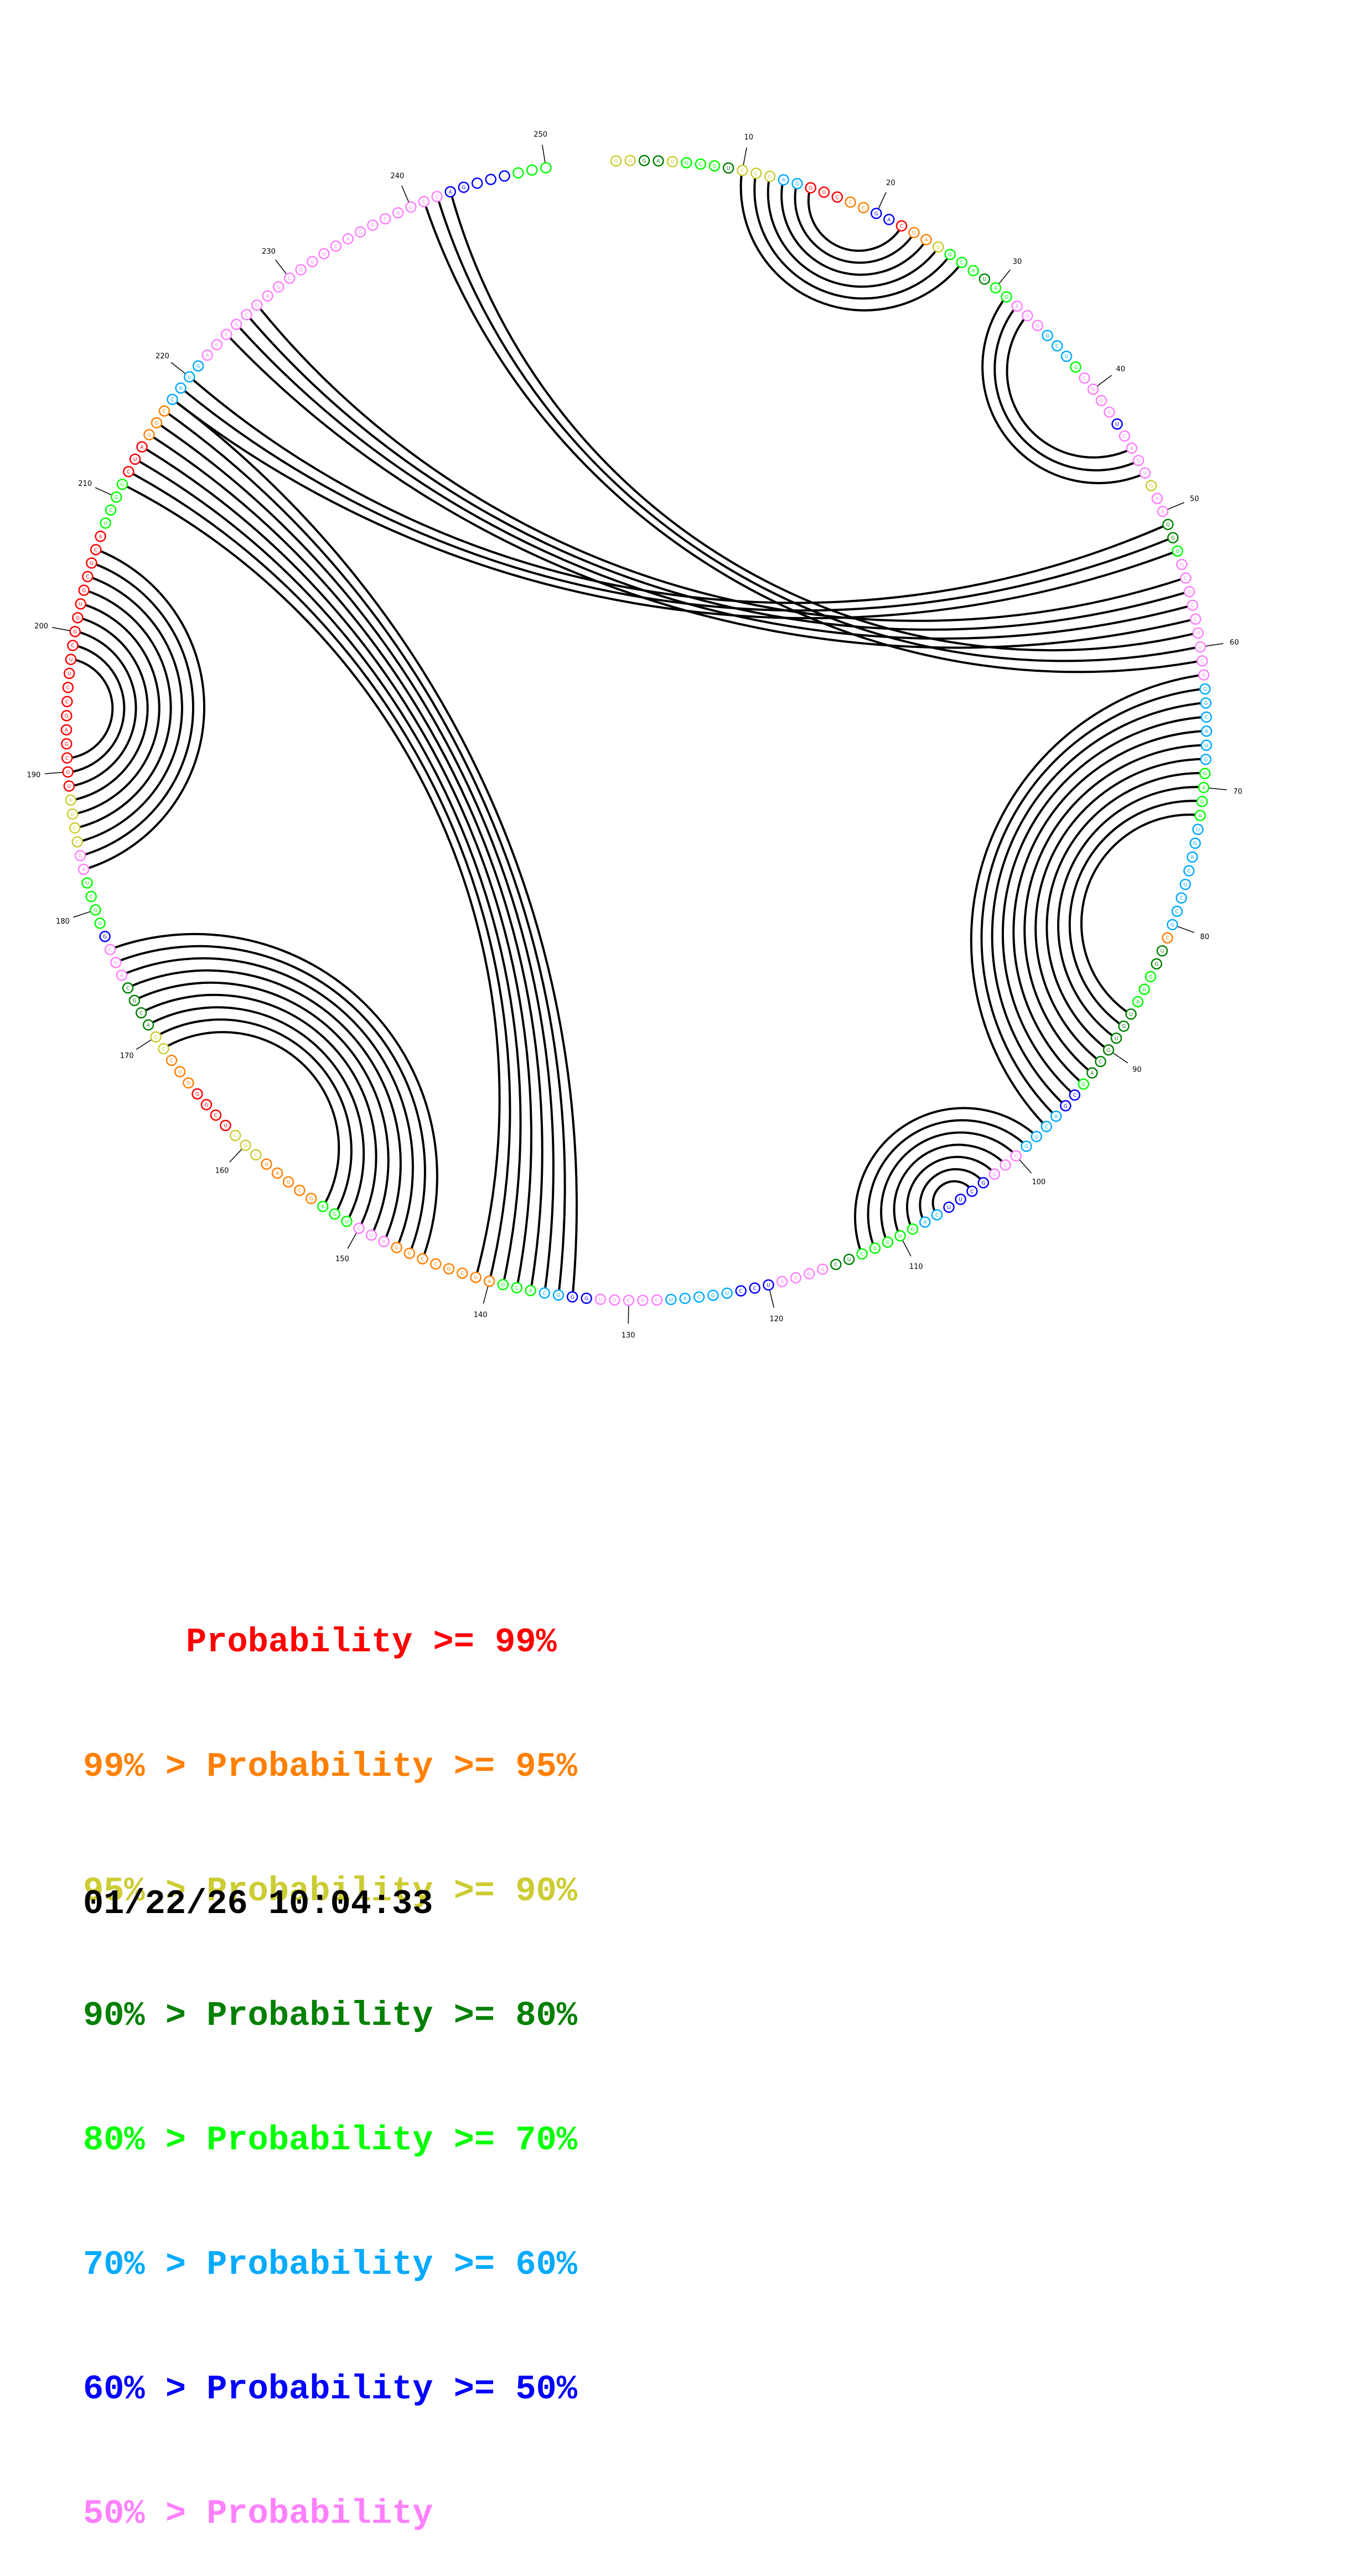  Describe the element at coordinates (400, 187) in the screenshot. I see `position-tick: 240` at that location.